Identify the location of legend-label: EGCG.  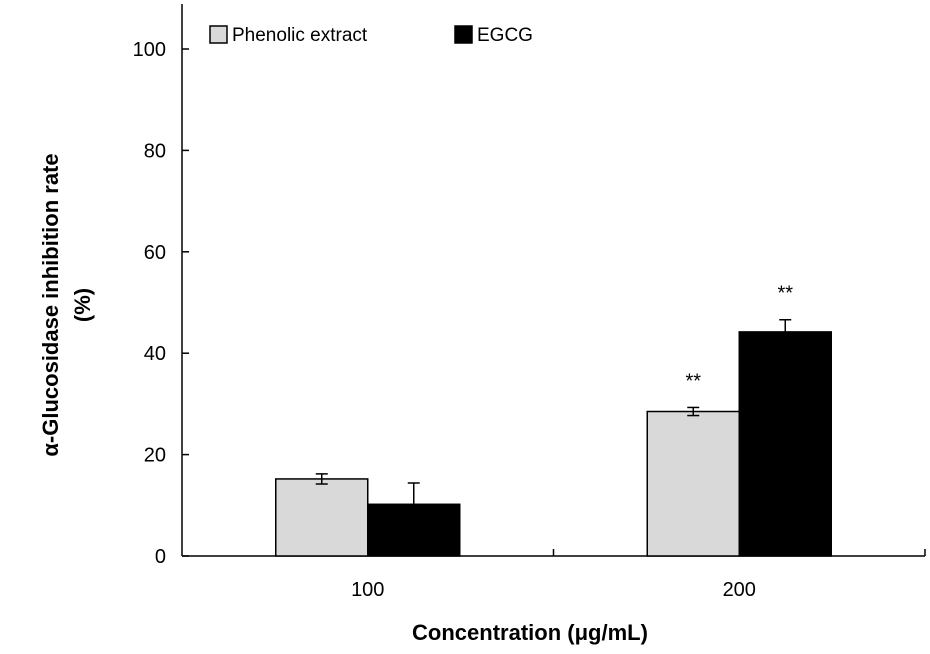
(505, 35).